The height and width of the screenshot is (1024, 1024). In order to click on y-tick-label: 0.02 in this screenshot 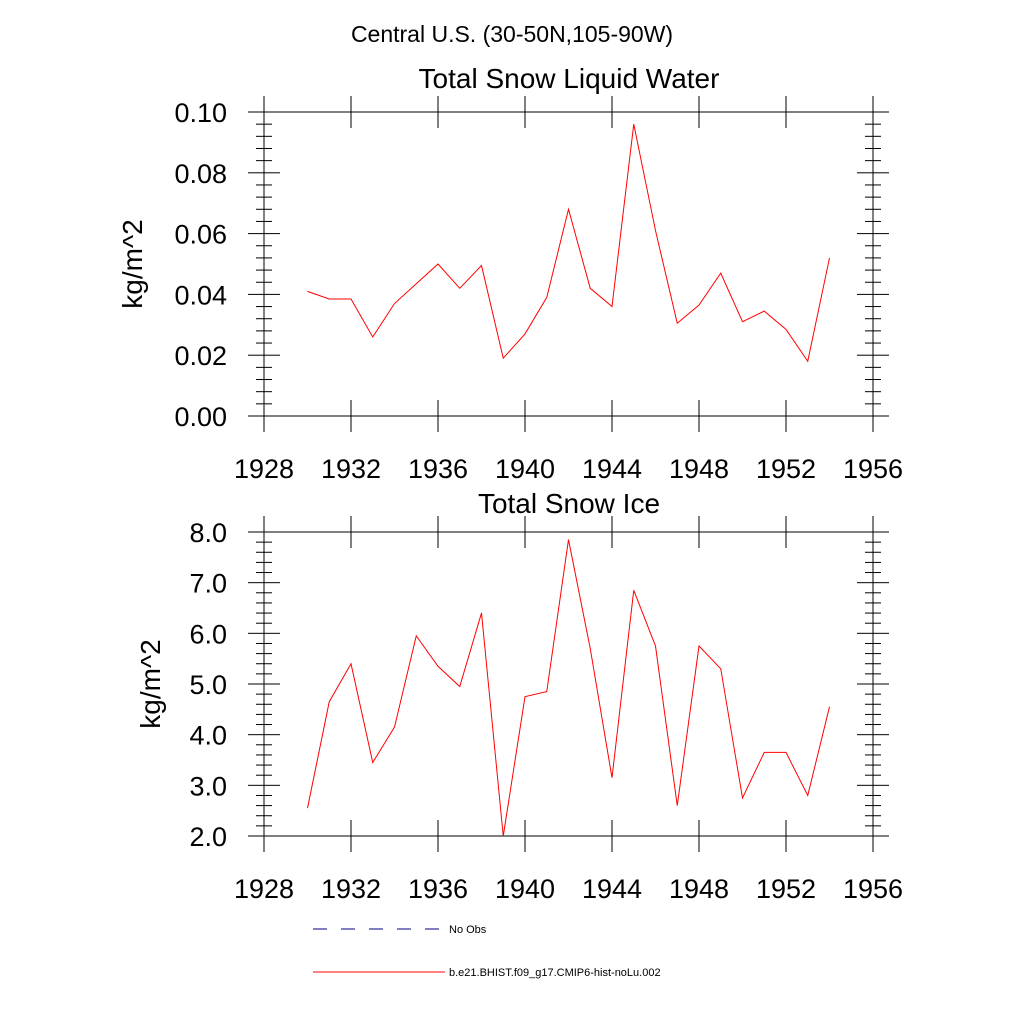, I will do `click(200, 356)`.